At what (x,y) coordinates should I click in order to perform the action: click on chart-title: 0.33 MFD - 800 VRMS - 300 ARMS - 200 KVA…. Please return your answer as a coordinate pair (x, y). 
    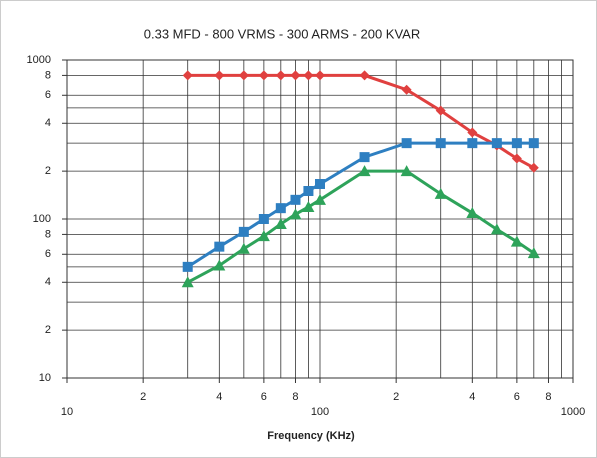
    Looking at the image, I should click on (282, 33).